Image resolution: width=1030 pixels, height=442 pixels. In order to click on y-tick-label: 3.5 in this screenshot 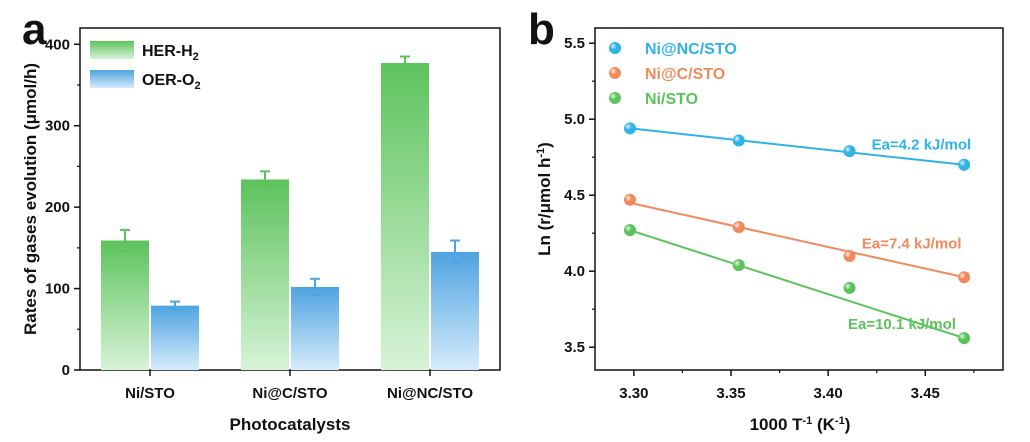, I will do `click(574, 347)`.